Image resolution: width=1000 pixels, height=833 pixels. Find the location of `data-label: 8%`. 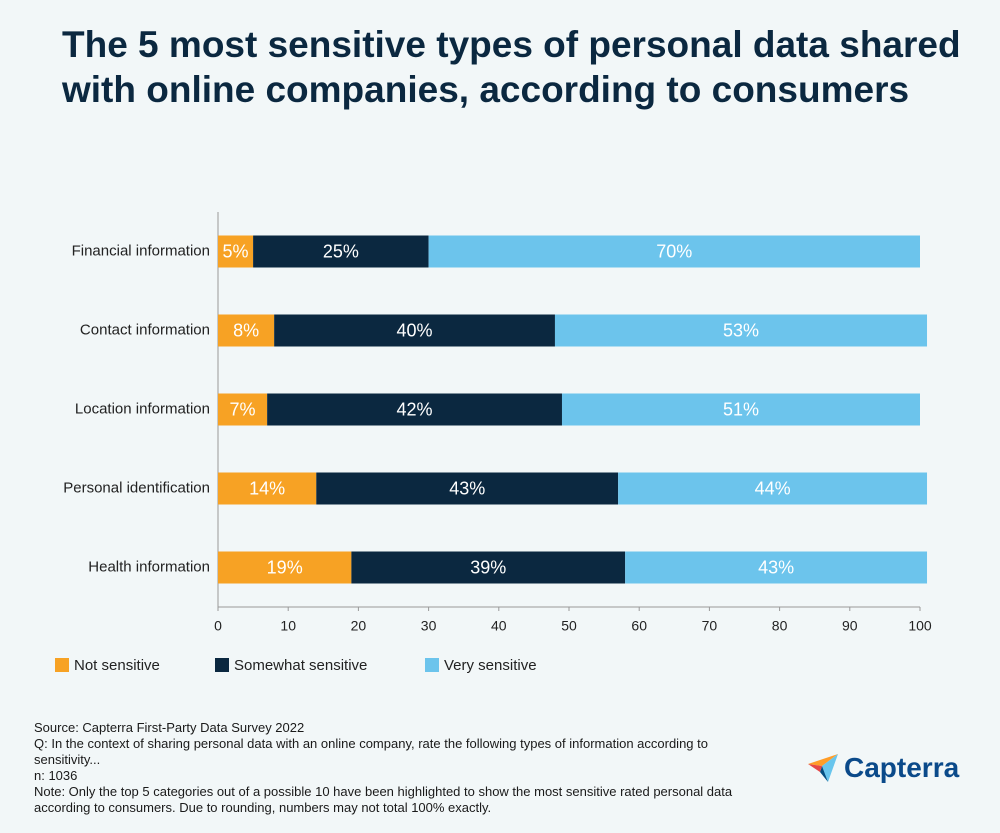

data-label: 8% is located at coordinates (246, 330).